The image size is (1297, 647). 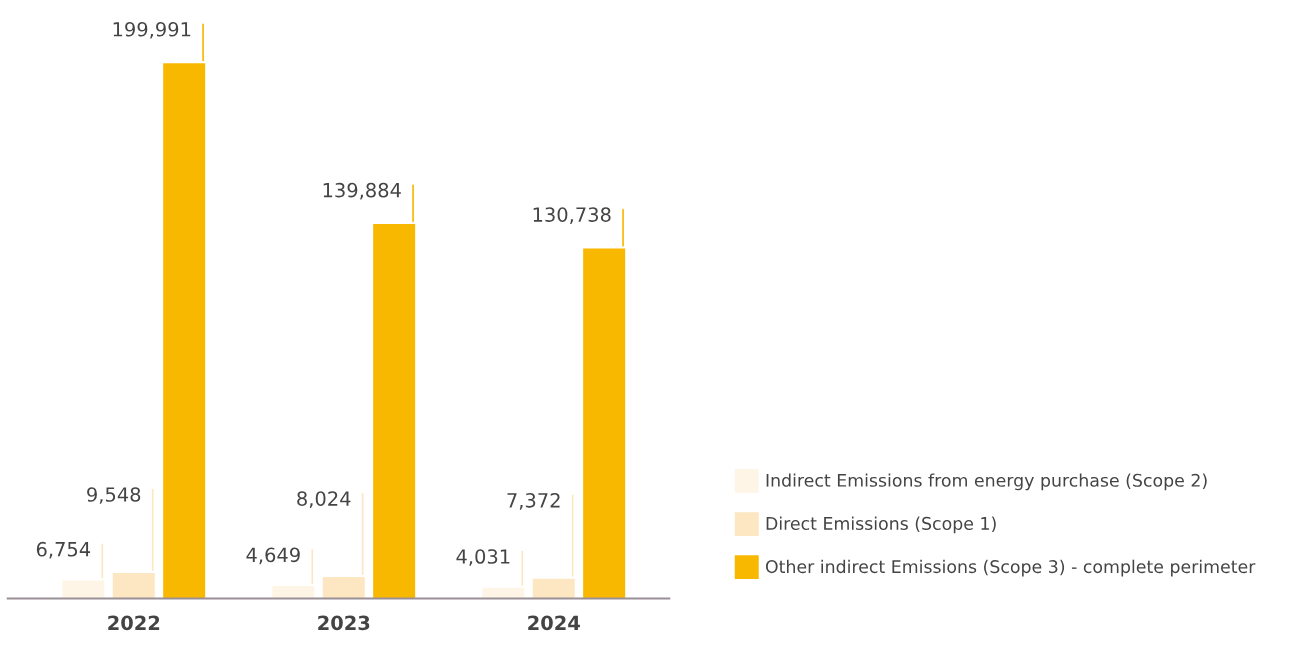 What do you see at coordinates (134, 623) in the screenshot?
I see `x-tick-label: 2022` at bounding box center [134, 623].